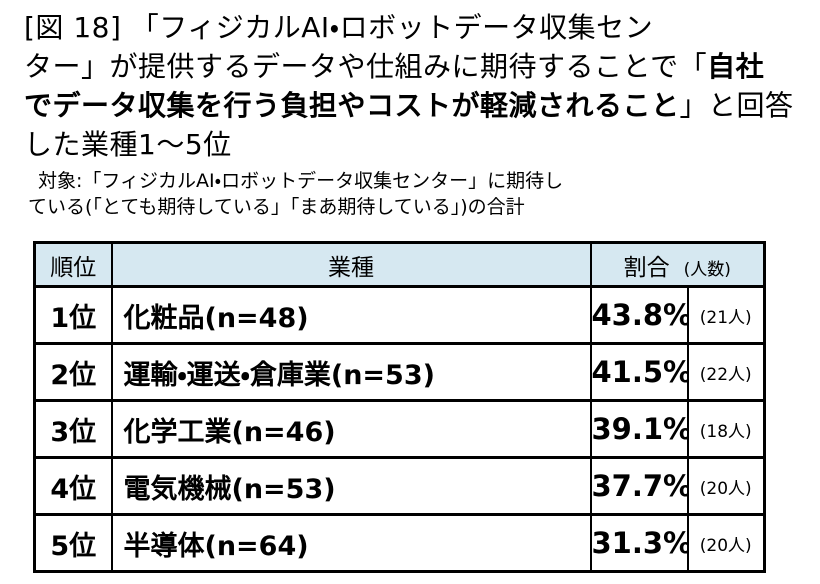 This screenshot has width=820, height=584. I want to click on ratio-cell: 31.3%, so click(639, 543).